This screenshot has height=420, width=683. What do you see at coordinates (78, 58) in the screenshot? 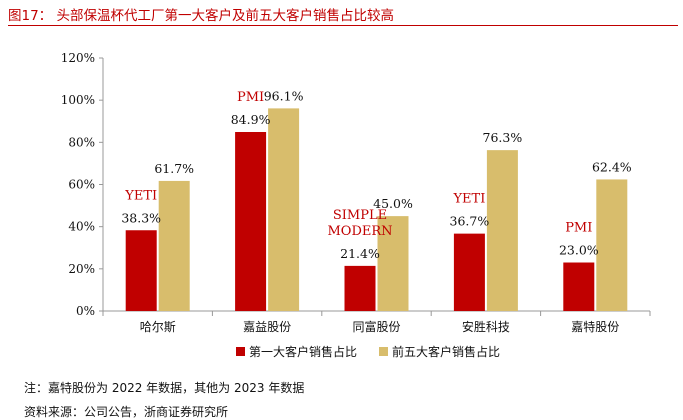
I see `y-tick-label: 120%` at bounding box center [78, 58].